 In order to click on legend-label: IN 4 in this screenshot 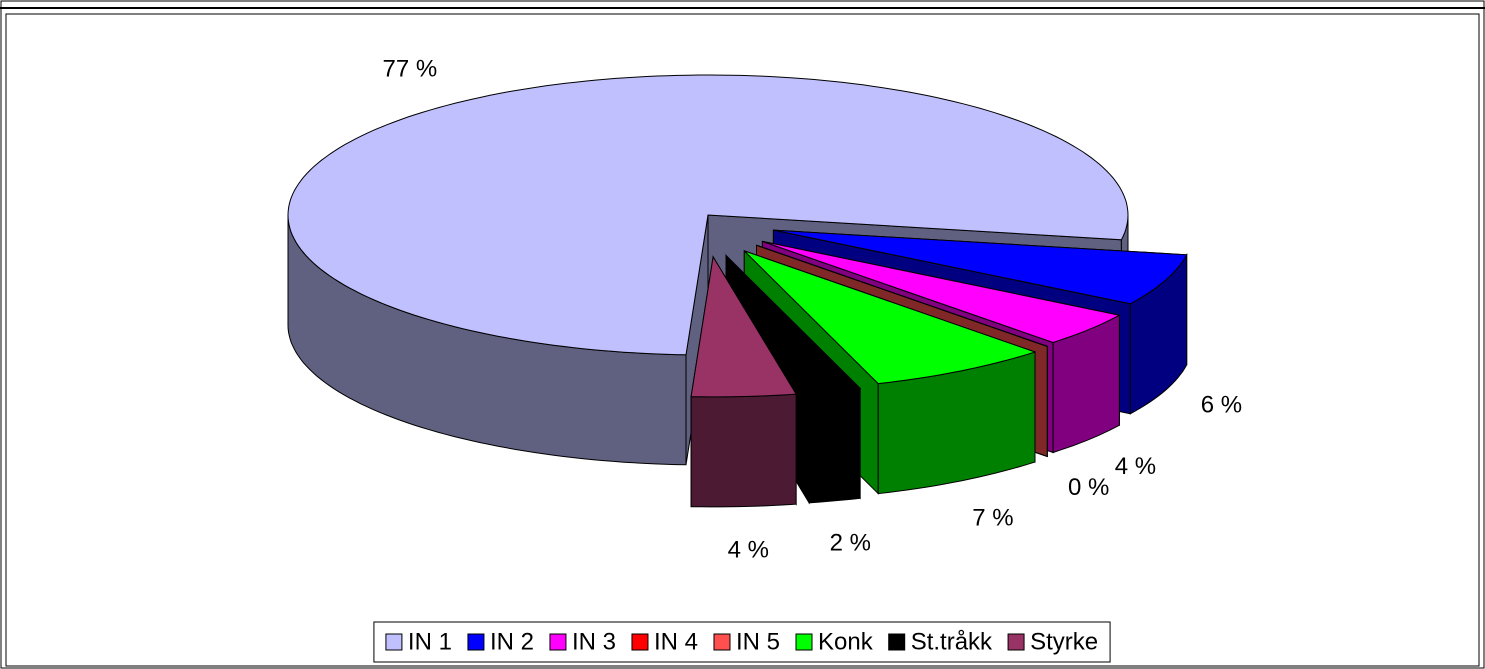, I will do `click(676, 641)`.